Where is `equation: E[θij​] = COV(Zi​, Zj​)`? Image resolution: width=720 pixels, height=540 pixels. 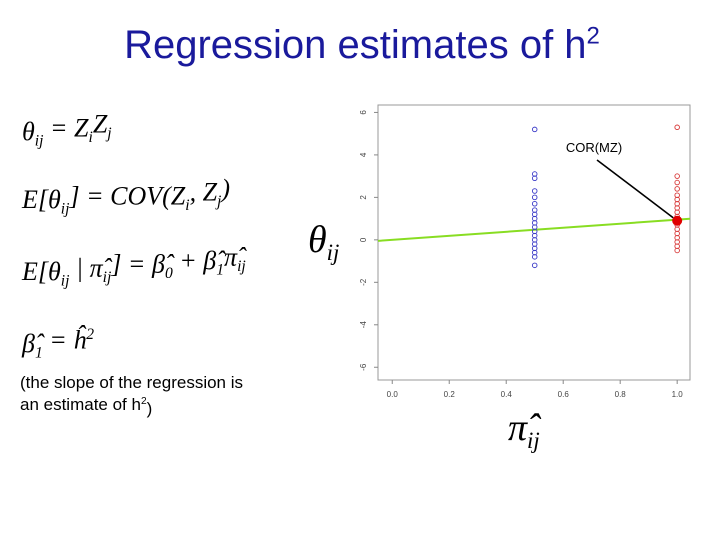 equation: E[θij​] = COV(Zi​, Zj​) is located at coordinates (125, 195).